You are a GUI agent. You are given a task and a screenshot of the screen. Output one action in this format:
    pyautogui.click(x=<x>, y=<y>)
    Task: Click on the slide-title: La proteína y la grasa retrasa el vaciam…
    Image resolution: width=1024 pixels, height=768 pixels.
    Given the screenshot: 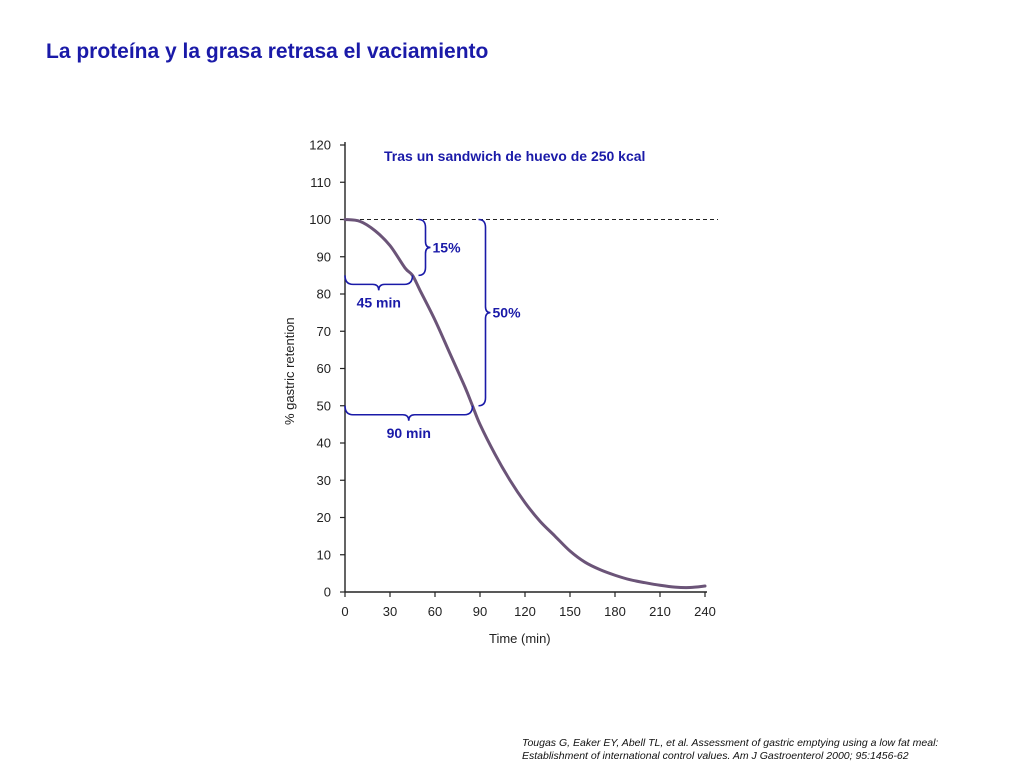 What is the action you would take?
    pyautogui.click(x=267, y=51)
    